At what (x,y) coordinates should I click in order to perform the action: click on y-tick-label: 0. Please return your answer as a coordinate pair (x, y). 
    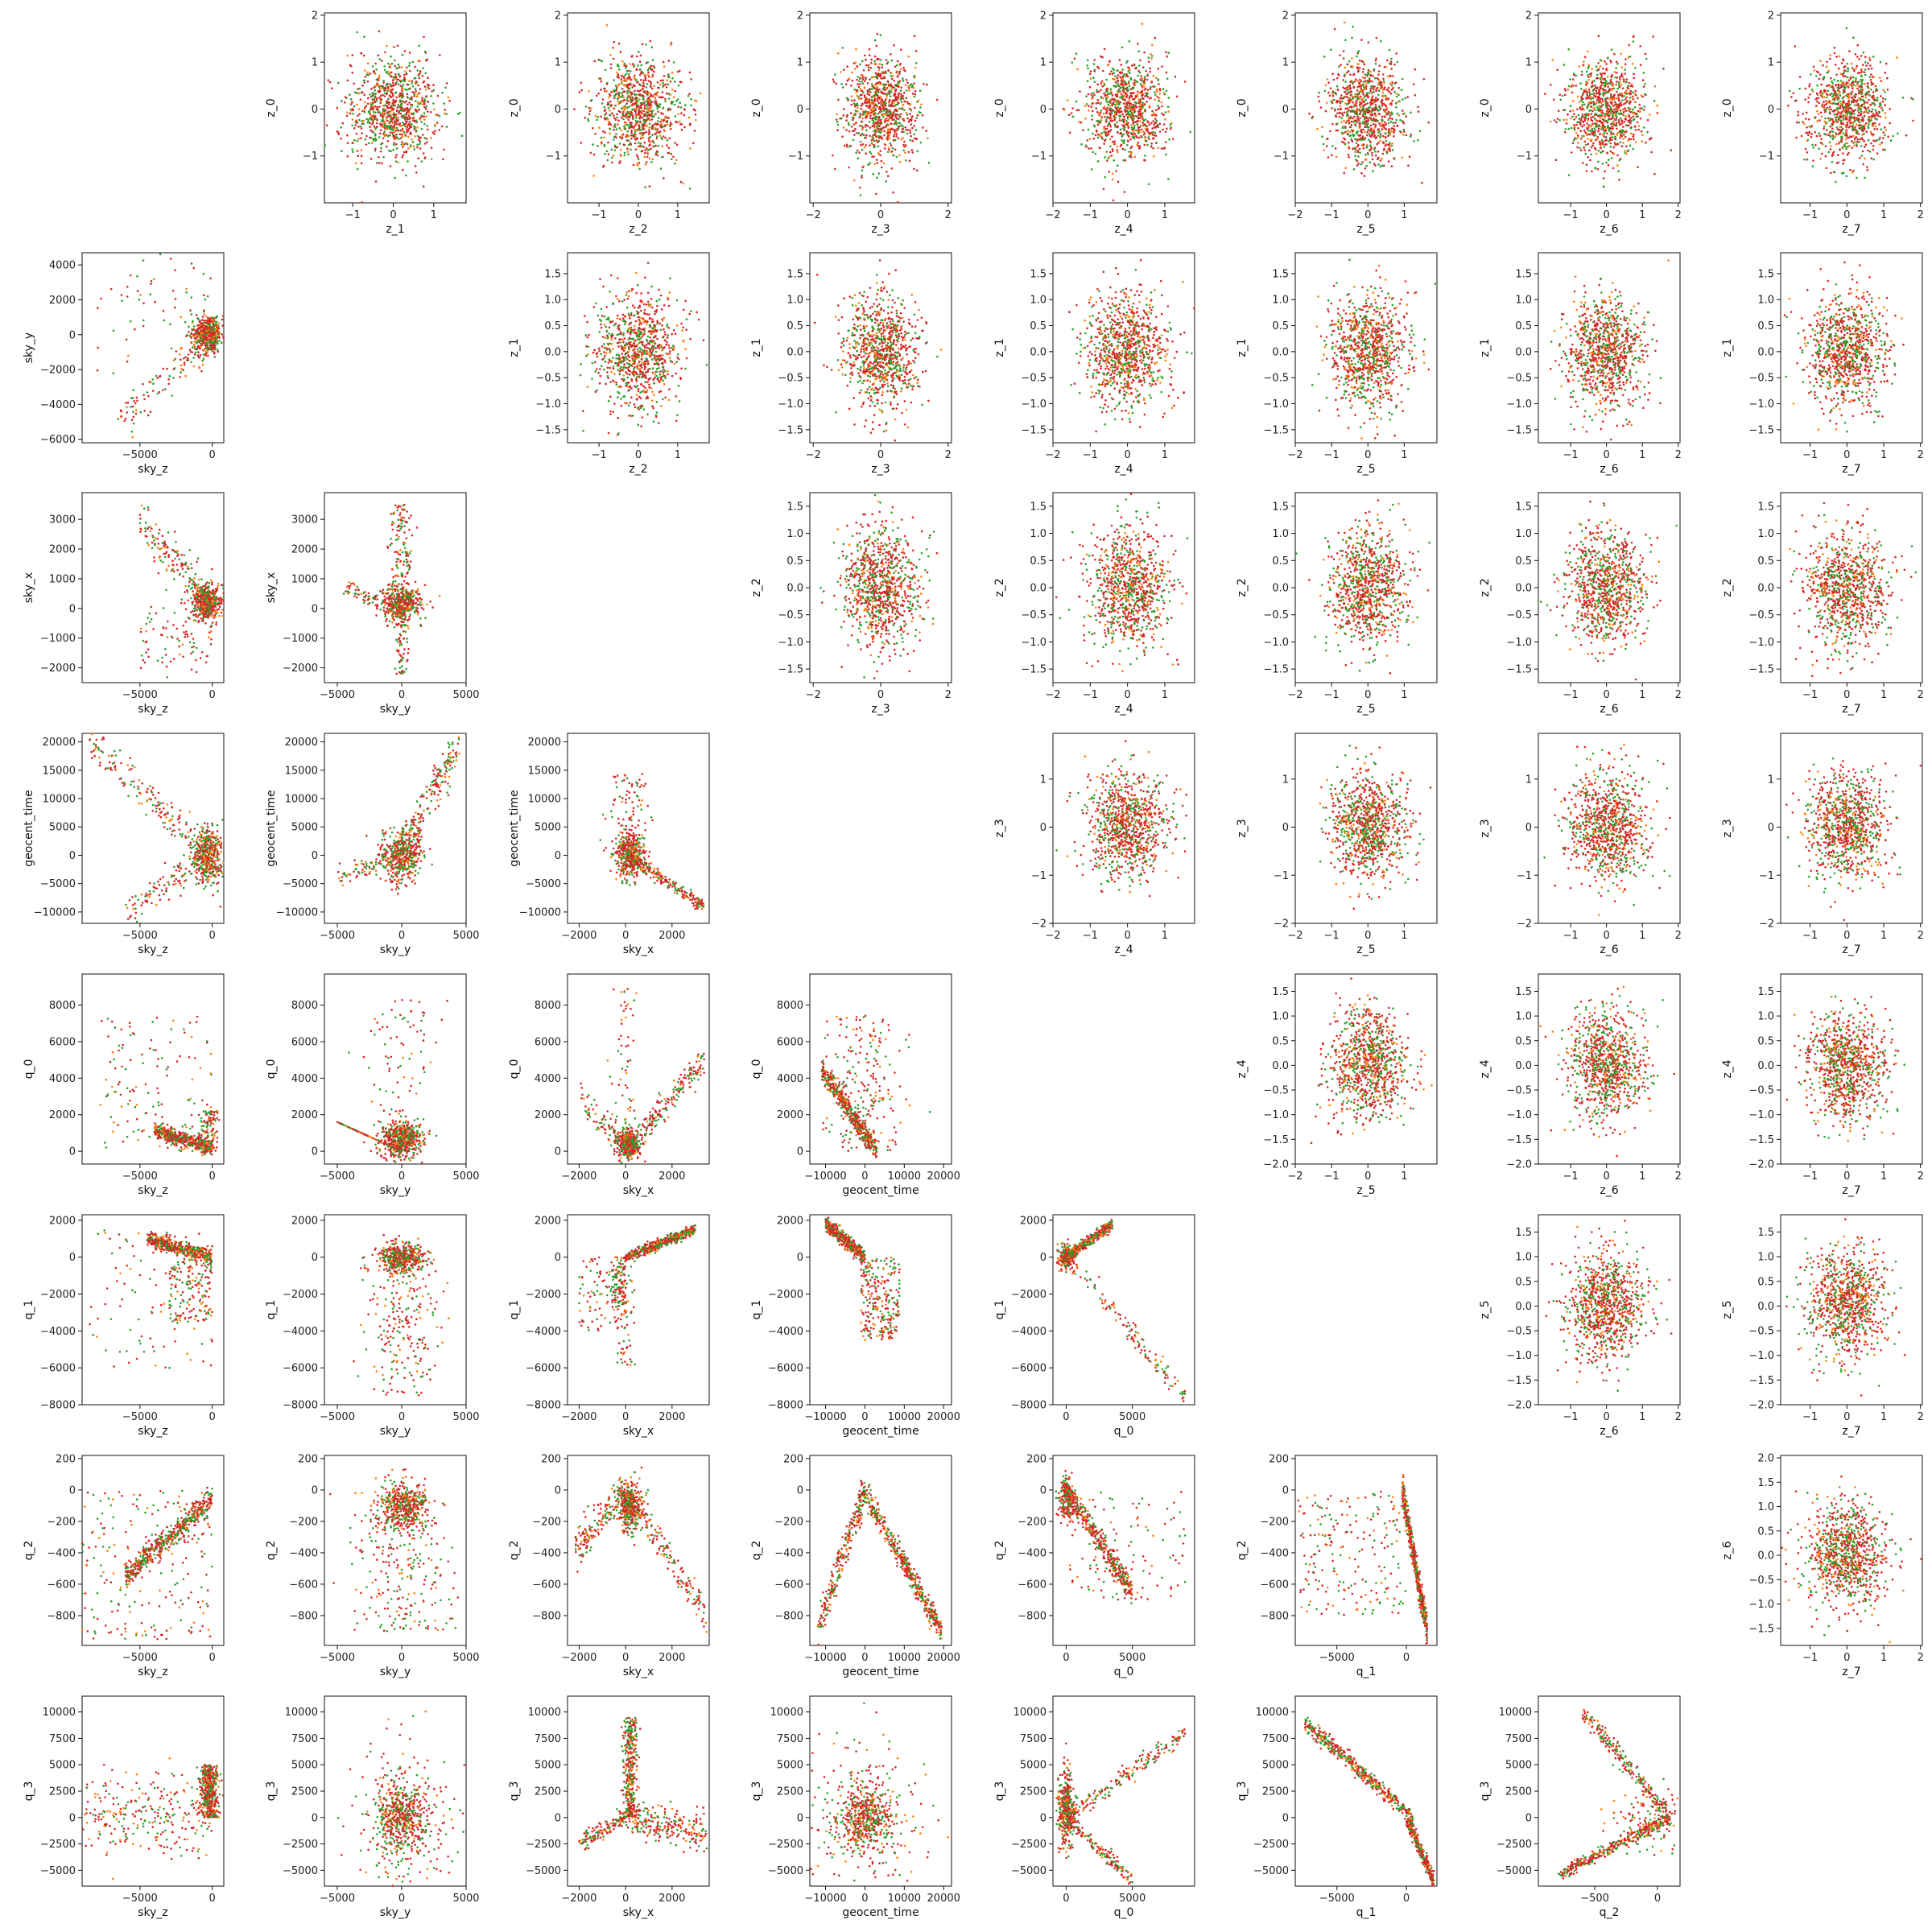
    Looking at the image, I should click on (800, 110).